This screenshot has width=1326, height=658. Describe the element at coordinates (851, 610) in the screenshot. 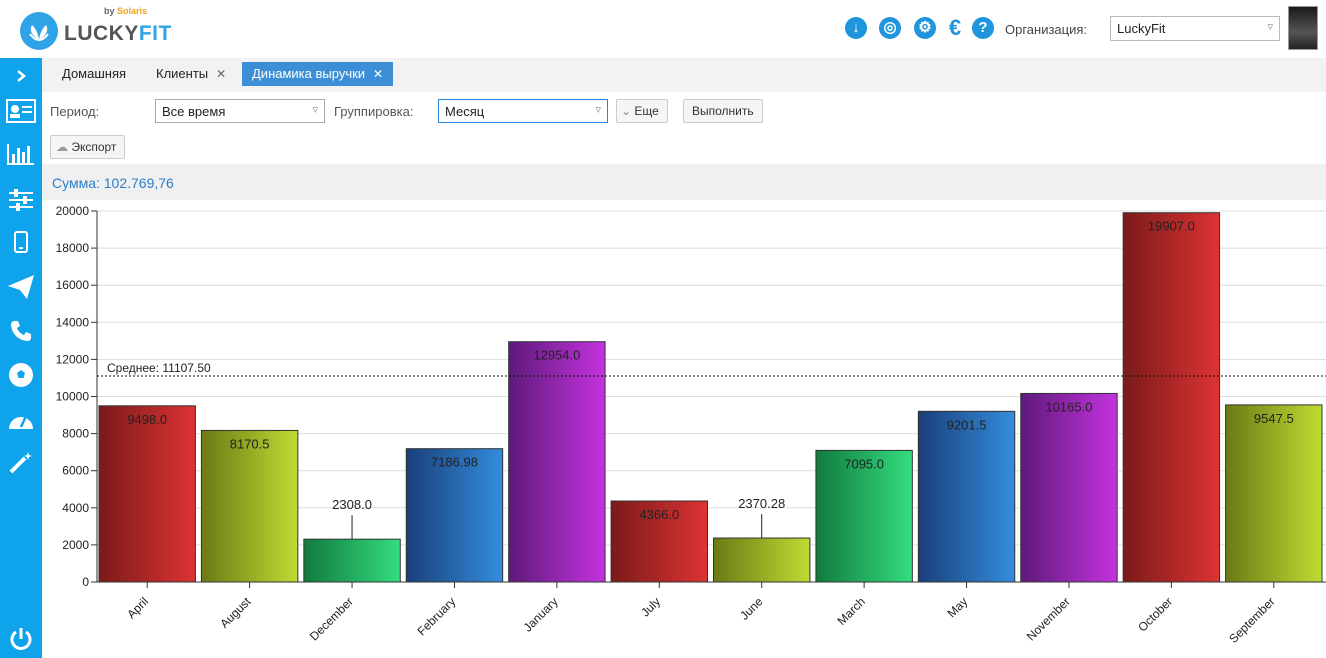

I see `x-tick-label: March` at that location.